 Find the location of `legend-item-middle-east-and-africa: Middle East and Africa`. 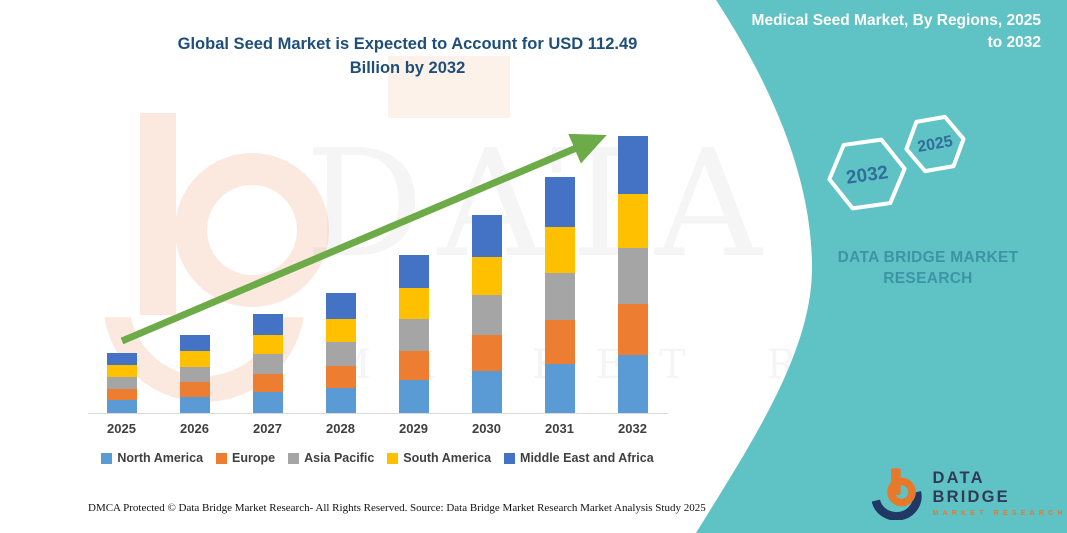

legend-item-middle-east-and-africa: Middle East and Africa is located at coordinates (579, 458).